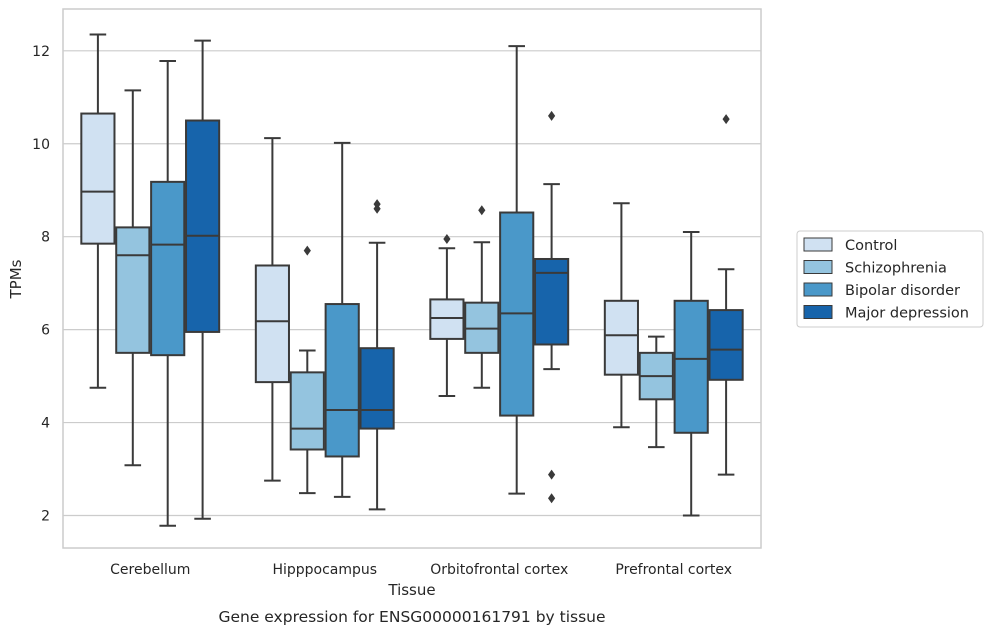  I want to click on x-tick-label: Orbitofrontal cortex, so click(499, 570).